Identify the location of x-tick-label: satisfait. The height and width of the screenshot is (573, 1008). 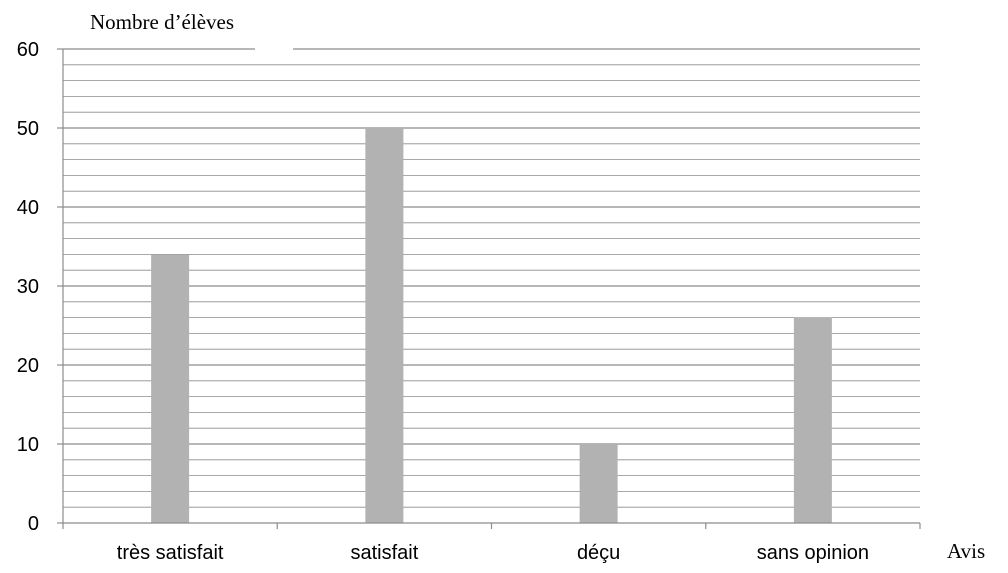
(384, 553).